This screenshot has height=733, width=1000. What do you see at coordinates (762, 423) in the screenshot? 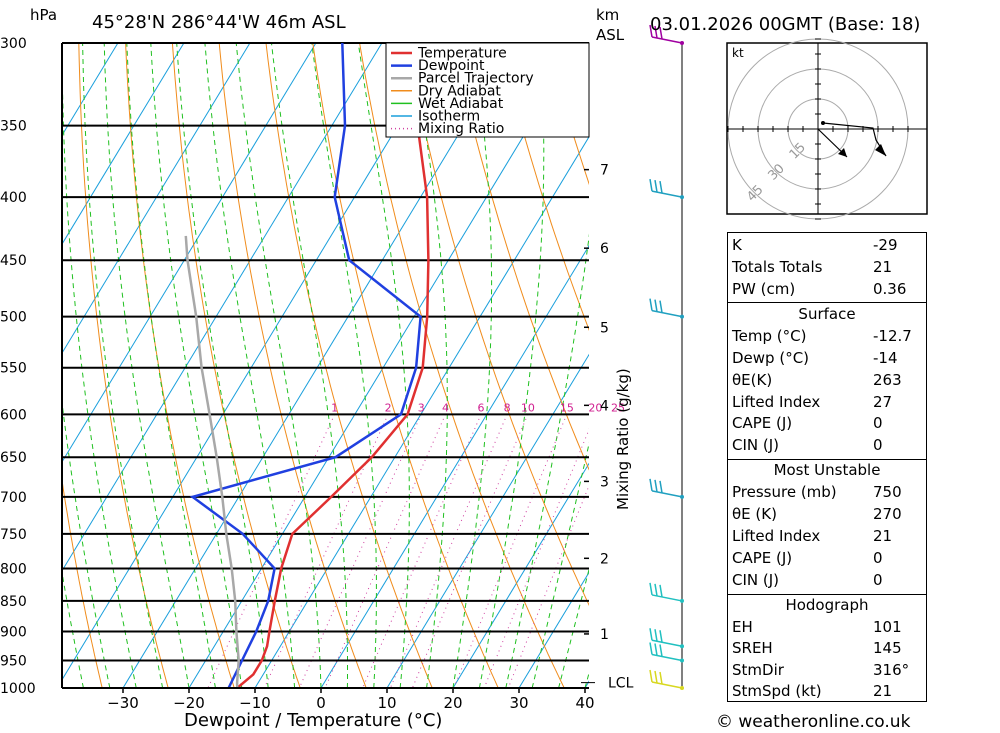
I see `cape-label: CAPE (J)` at bounding box center [762, 423].